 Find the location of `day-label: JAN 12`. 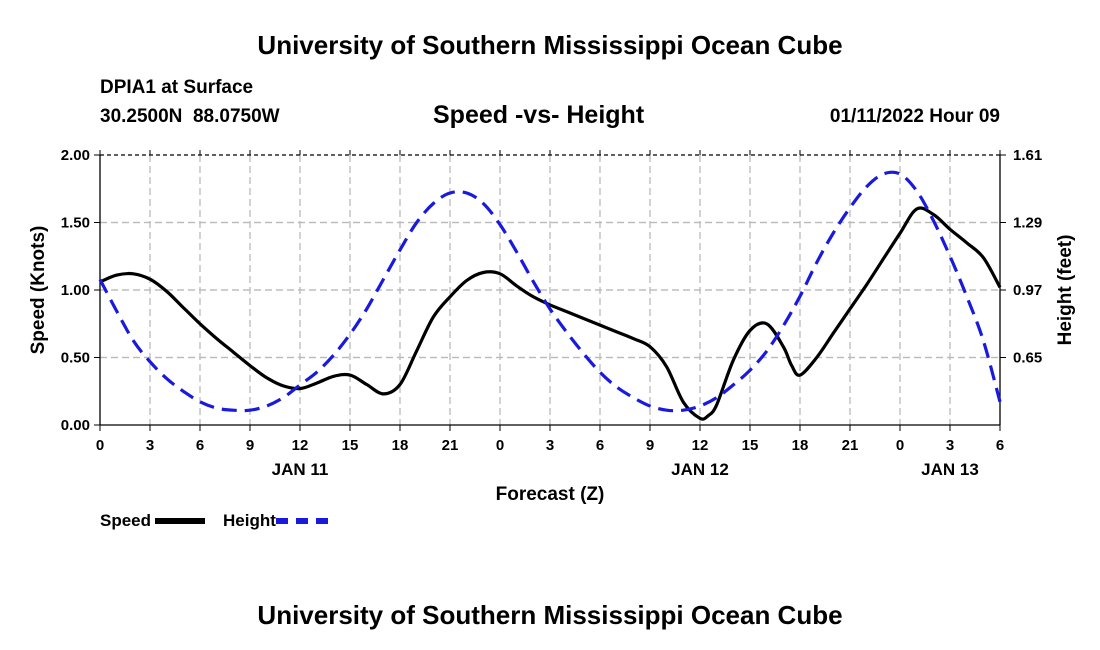

day-label: JAN 12 is located at coordinates (700, 469).